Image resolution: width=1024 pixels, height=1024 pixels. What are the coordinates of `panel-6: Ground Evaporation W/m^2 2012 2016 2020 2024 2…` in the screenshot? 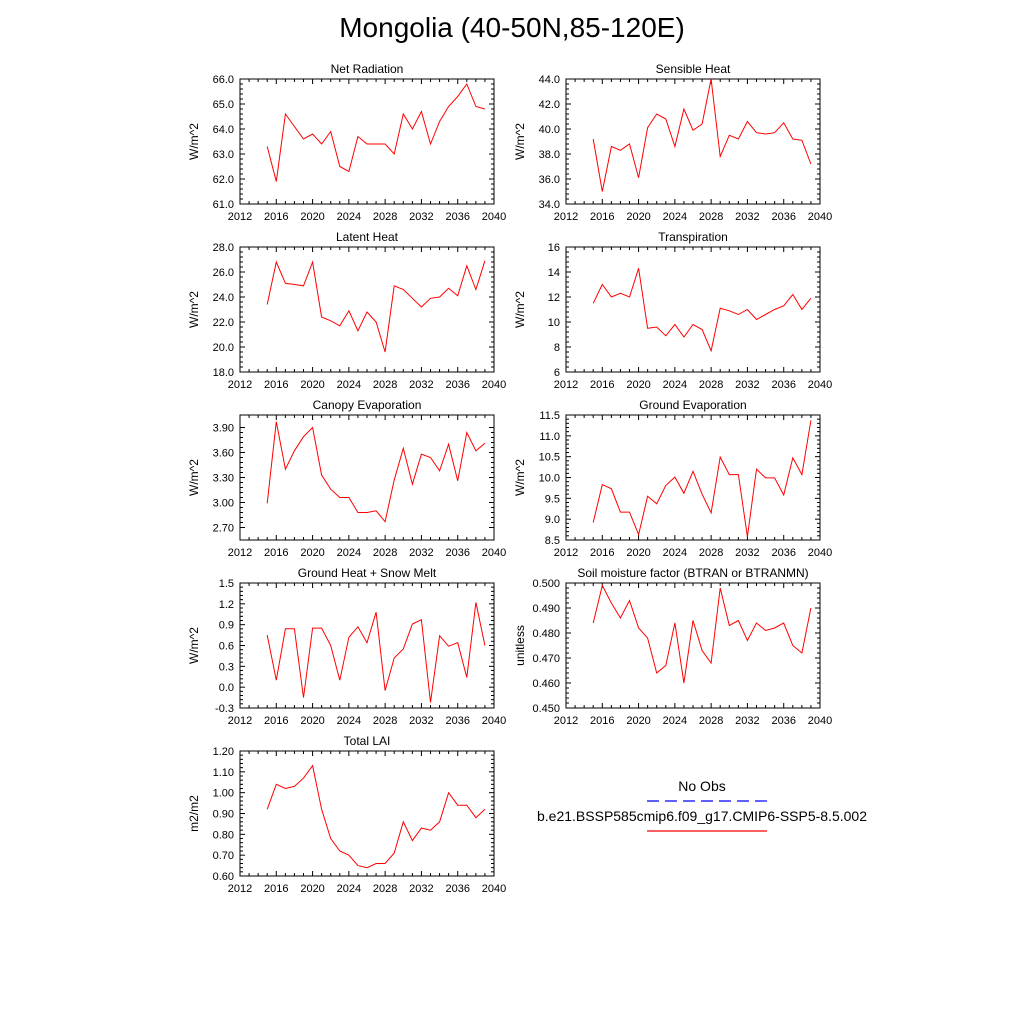 It's located at (672, 478).